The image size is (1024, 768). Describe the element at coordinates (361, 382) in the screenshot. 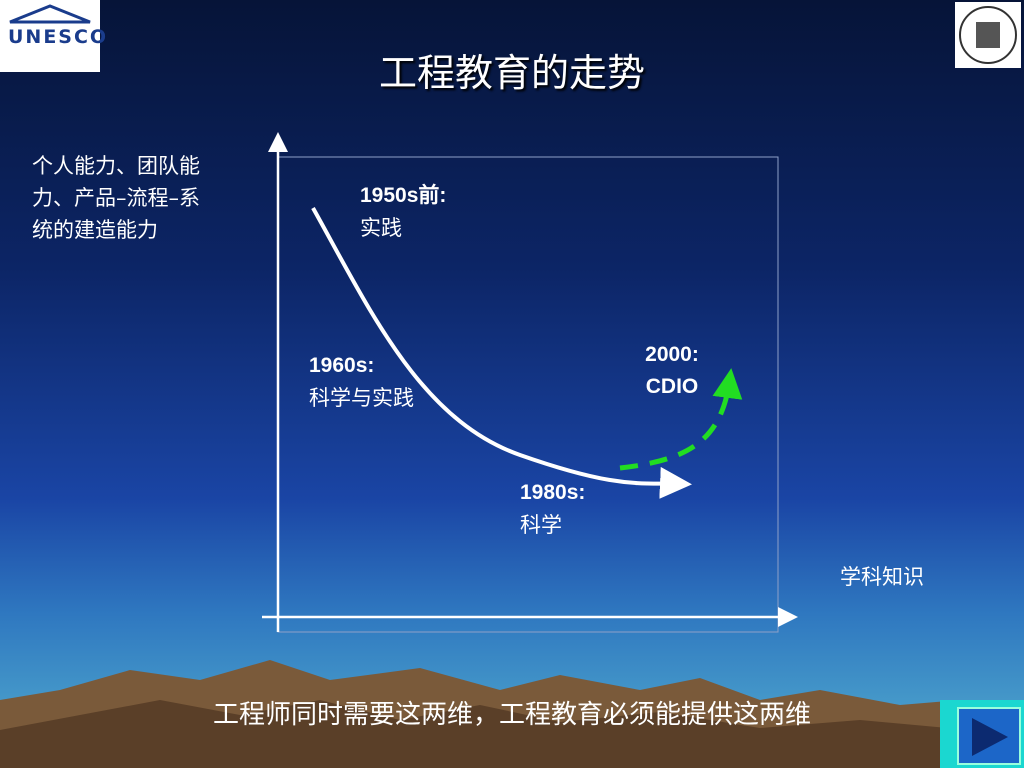

I see `stage: 1960s: 科学与实践` at that location.